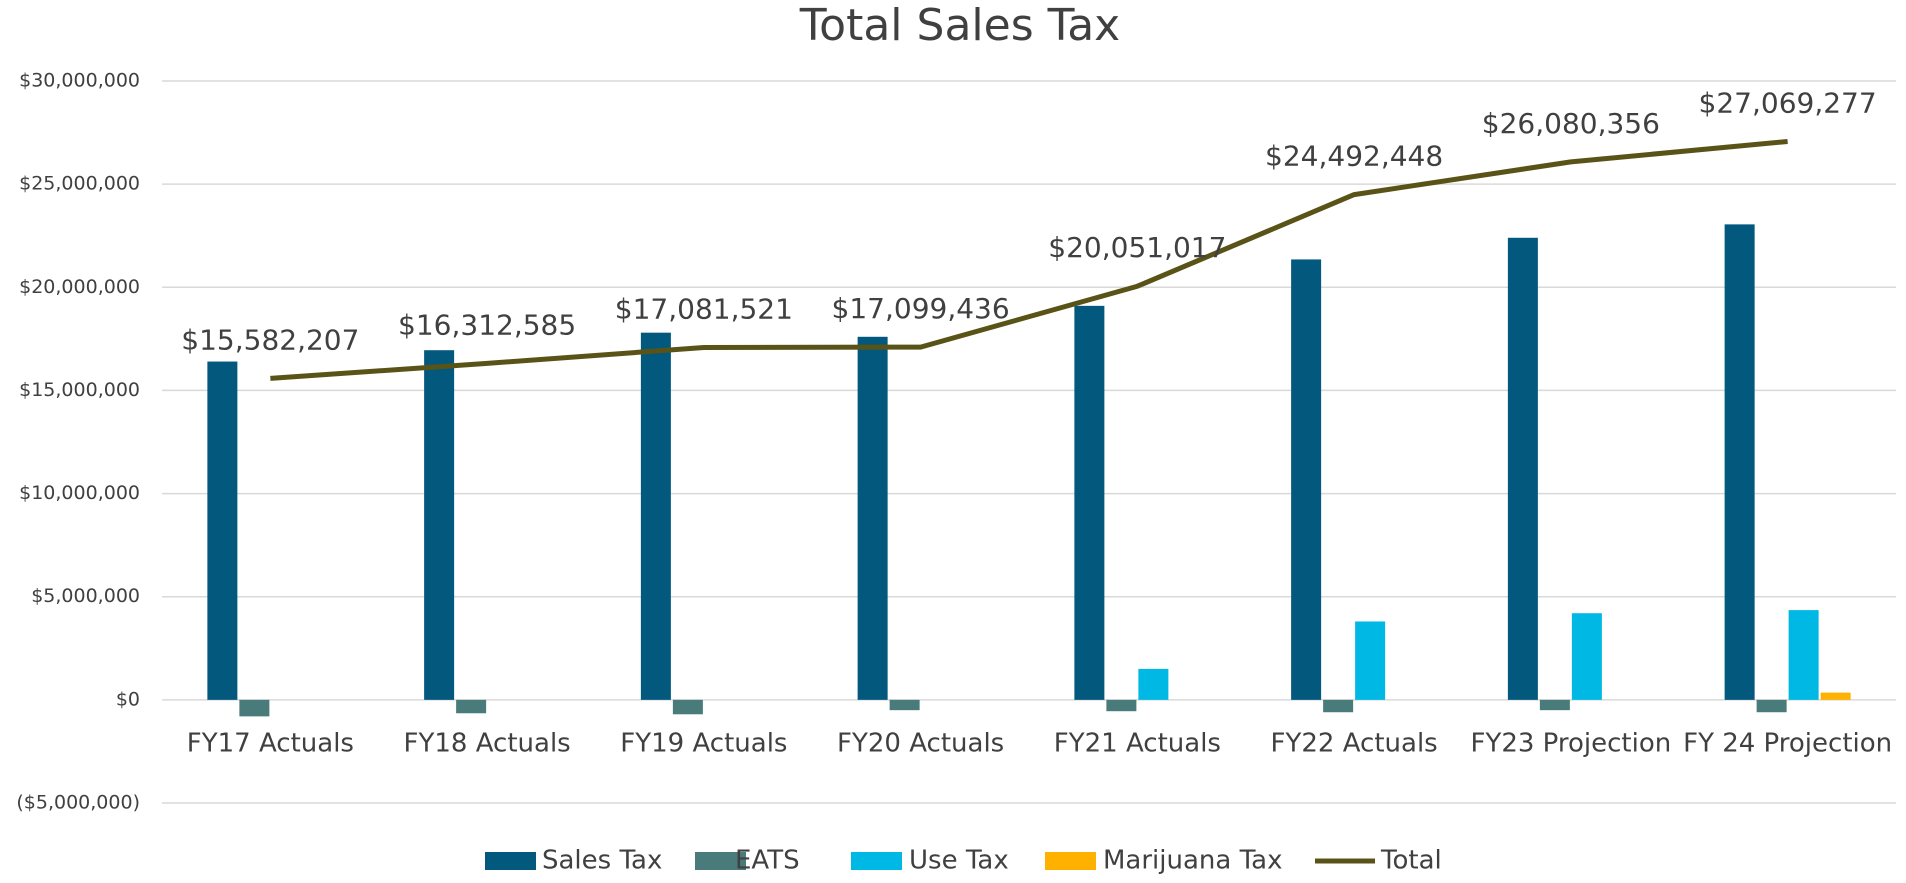  I want to click on legend-label: Total, so click(1411, 861).